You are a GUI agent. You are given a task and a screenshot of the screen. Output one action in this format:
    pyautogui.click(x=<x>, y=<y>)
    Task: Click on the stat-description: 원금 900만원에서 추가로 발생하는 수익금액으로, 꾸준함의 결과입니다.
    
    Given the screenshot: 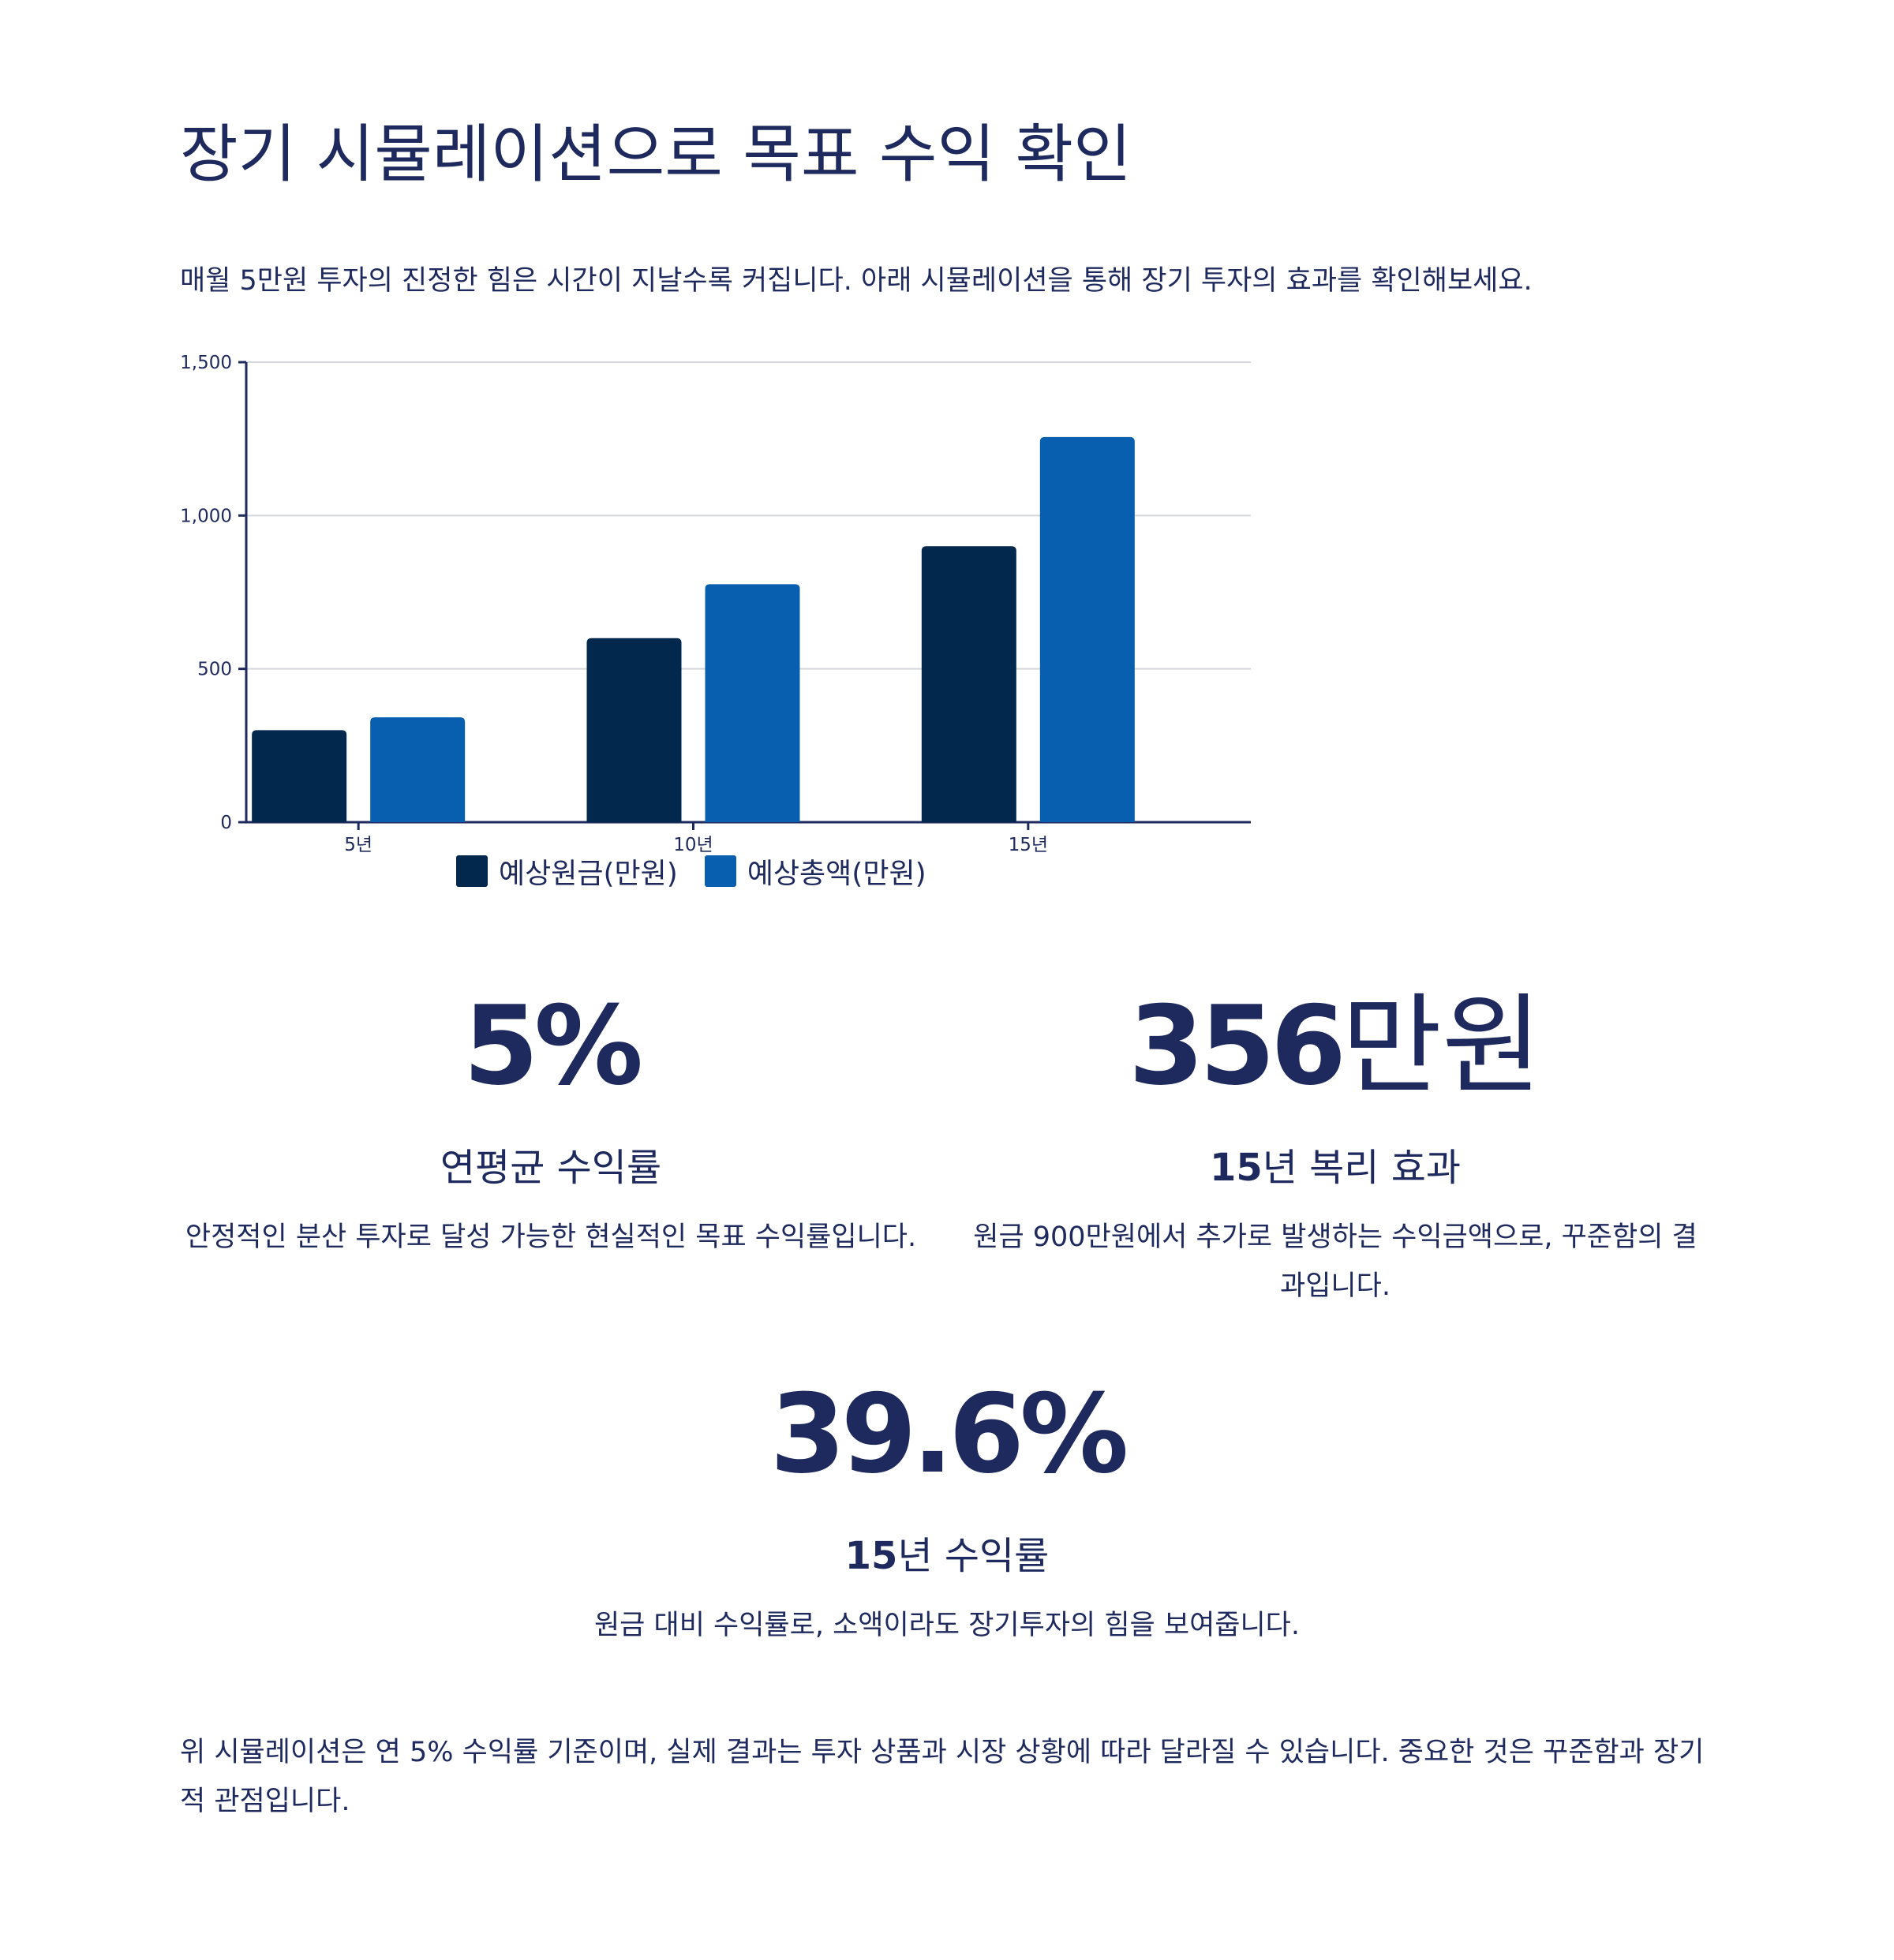 What is the action you would take?
    pyautogui.click(x=1335, y=1262)
    